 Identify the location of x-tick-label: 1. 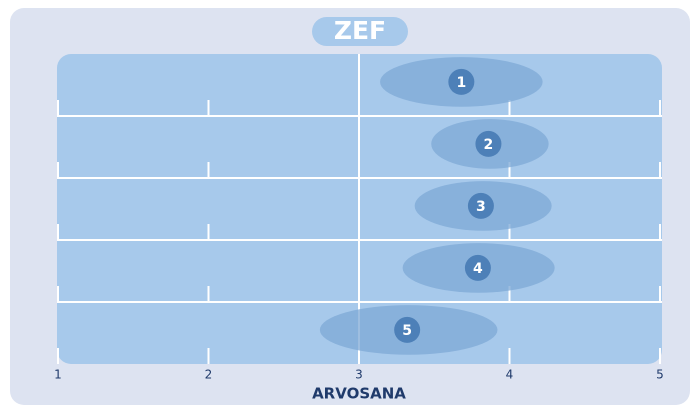
(58, 375).